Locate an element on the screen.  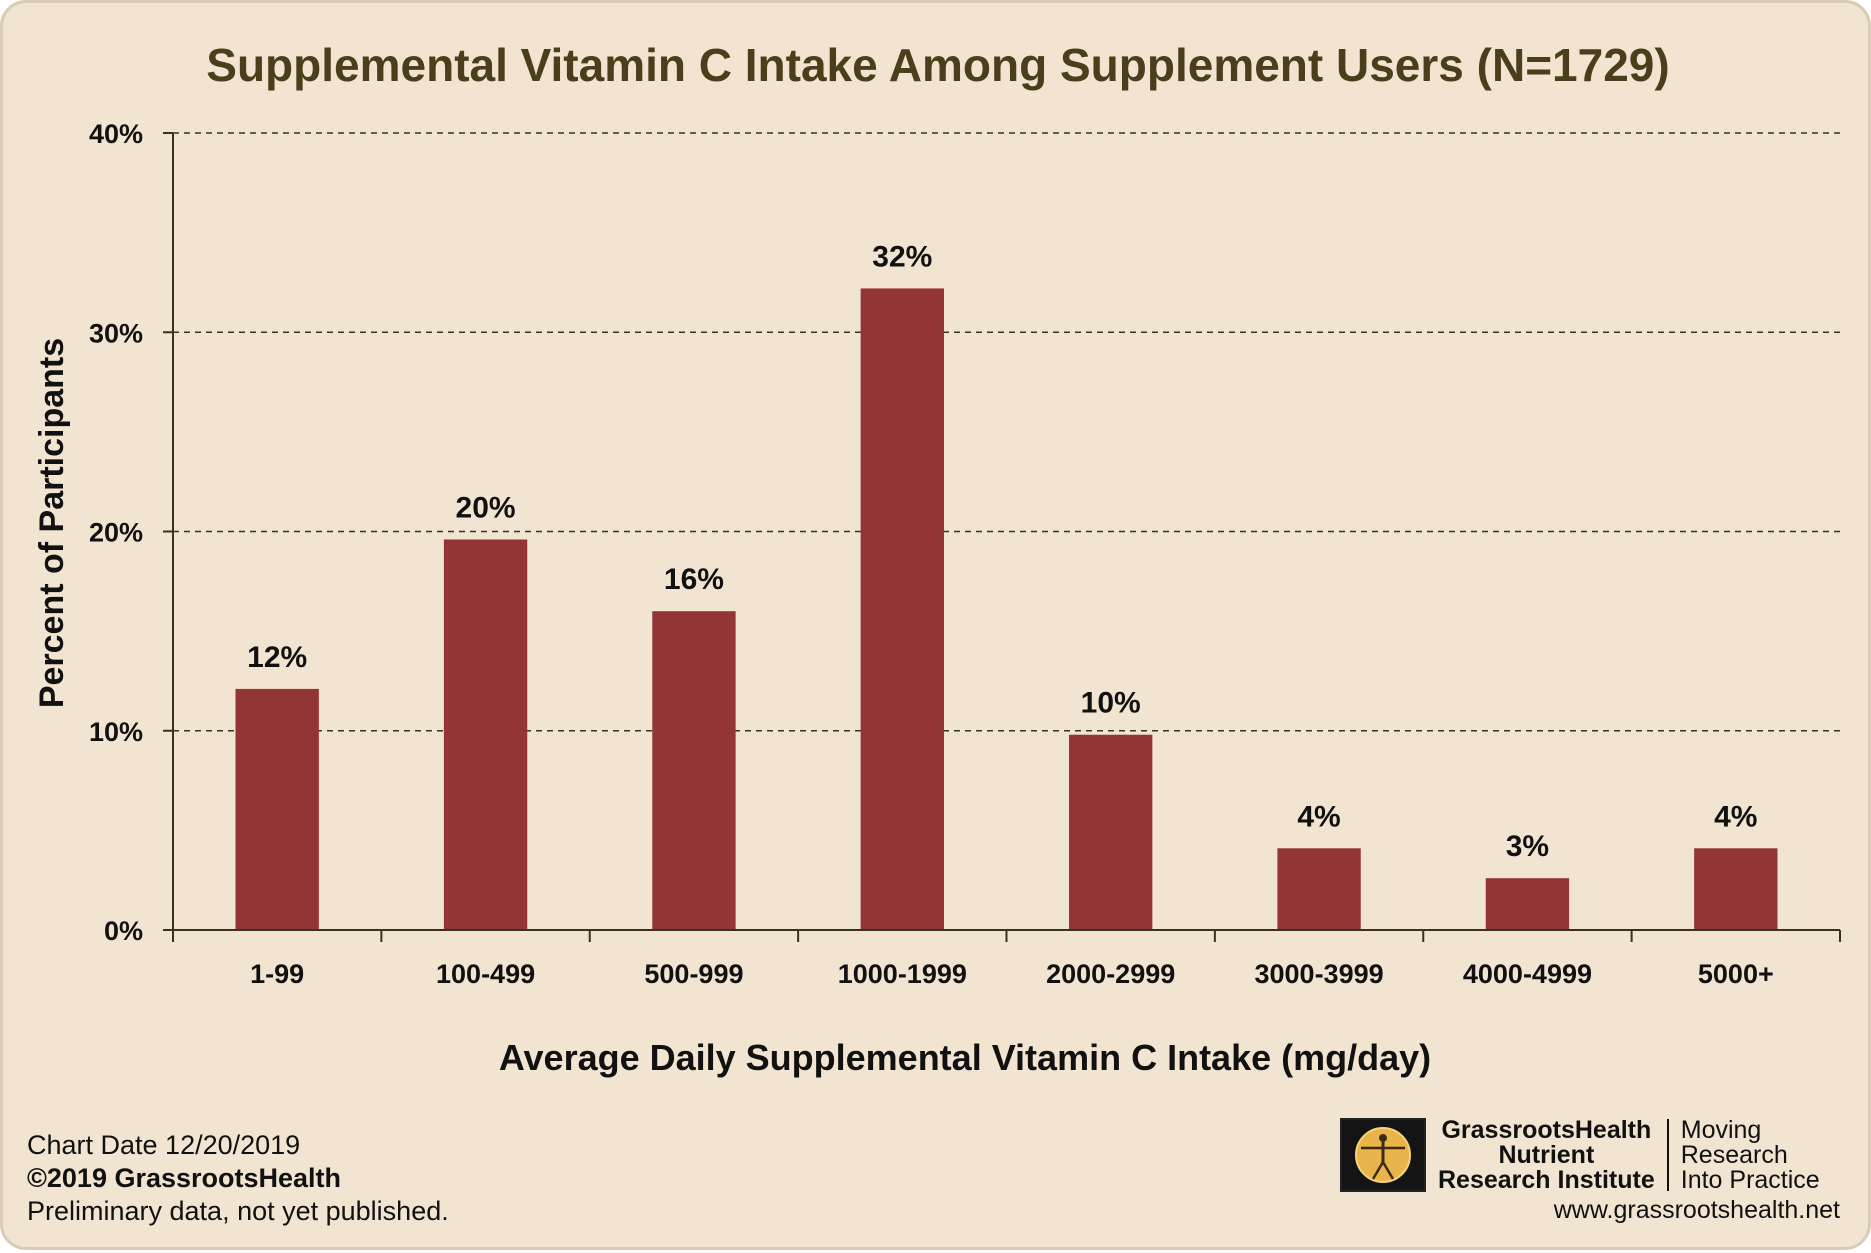
data-label: 16% is located at coordinates (694, 579).